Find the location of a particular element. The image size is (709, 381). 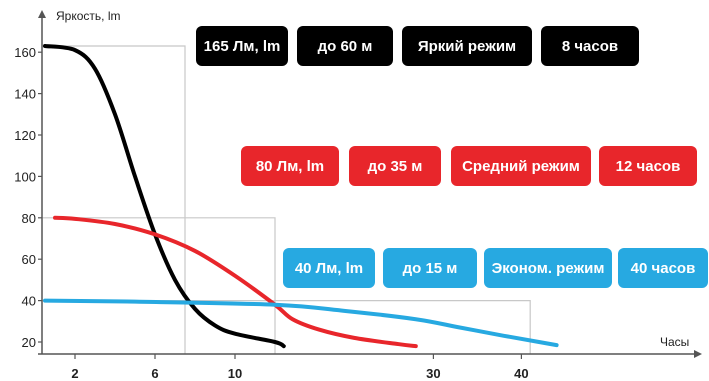

y-tick-label: 140 is located at coordinates (25, 94).